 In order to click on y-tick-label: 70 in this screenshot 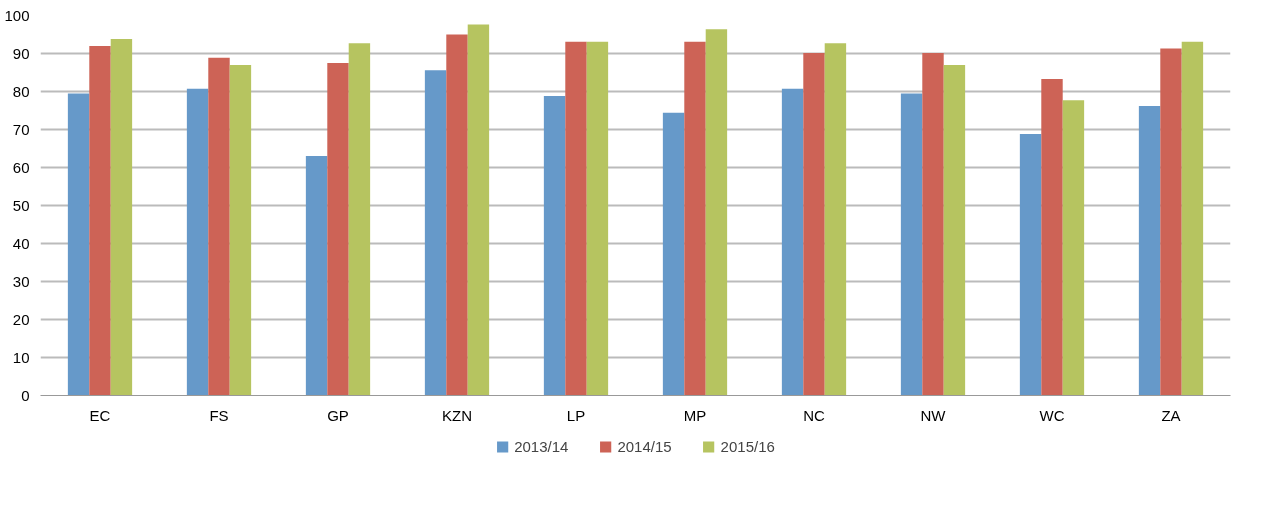, I will do `click(21, 129)`.